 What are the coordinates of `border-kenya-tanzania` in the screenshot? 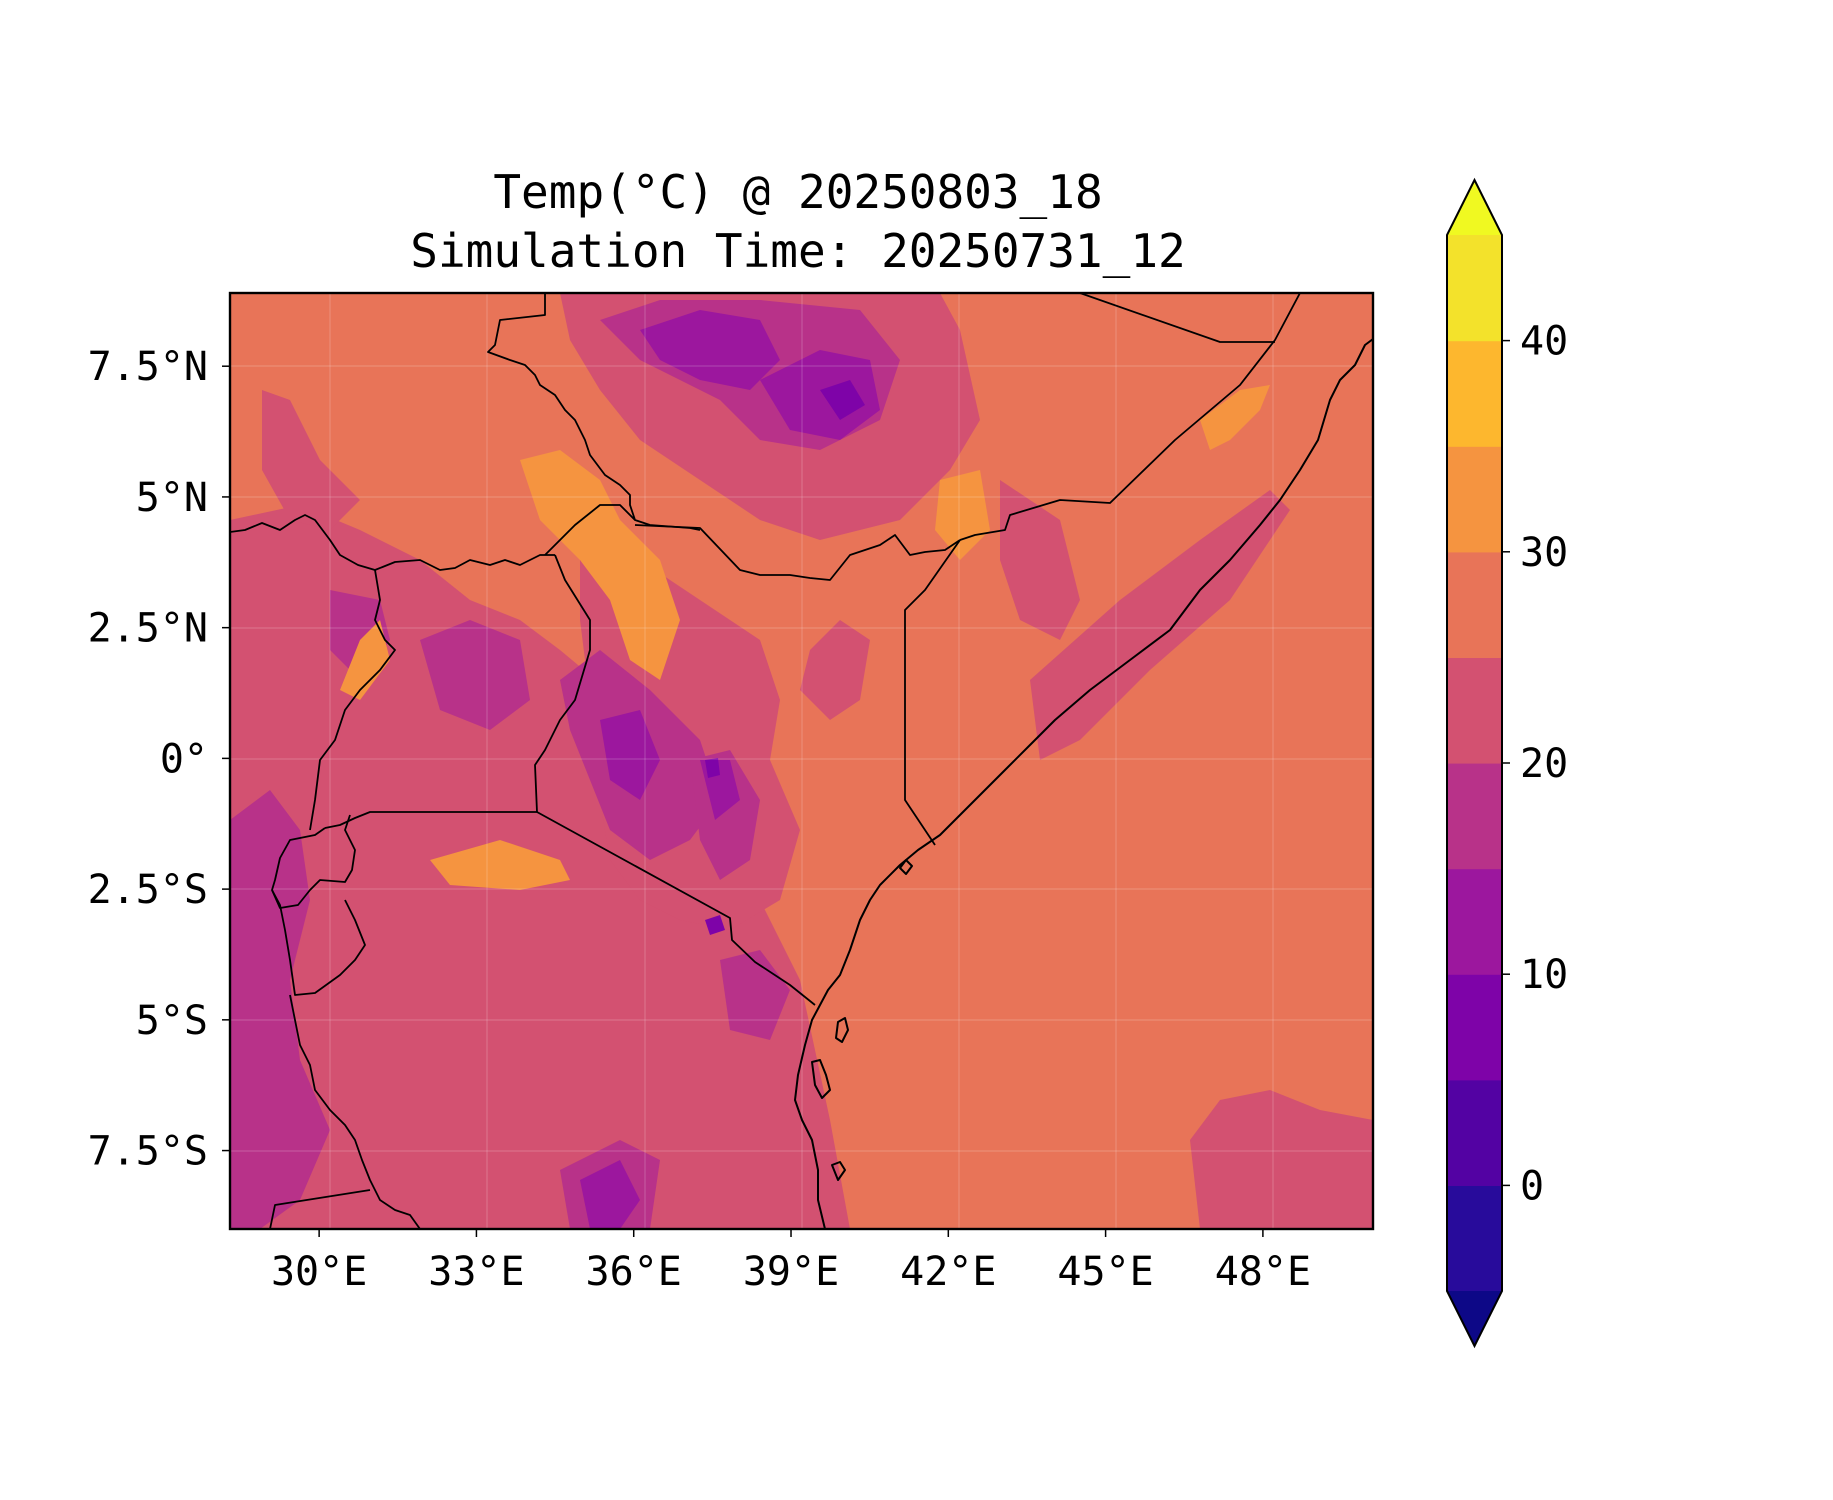 It's located at (676, 908).